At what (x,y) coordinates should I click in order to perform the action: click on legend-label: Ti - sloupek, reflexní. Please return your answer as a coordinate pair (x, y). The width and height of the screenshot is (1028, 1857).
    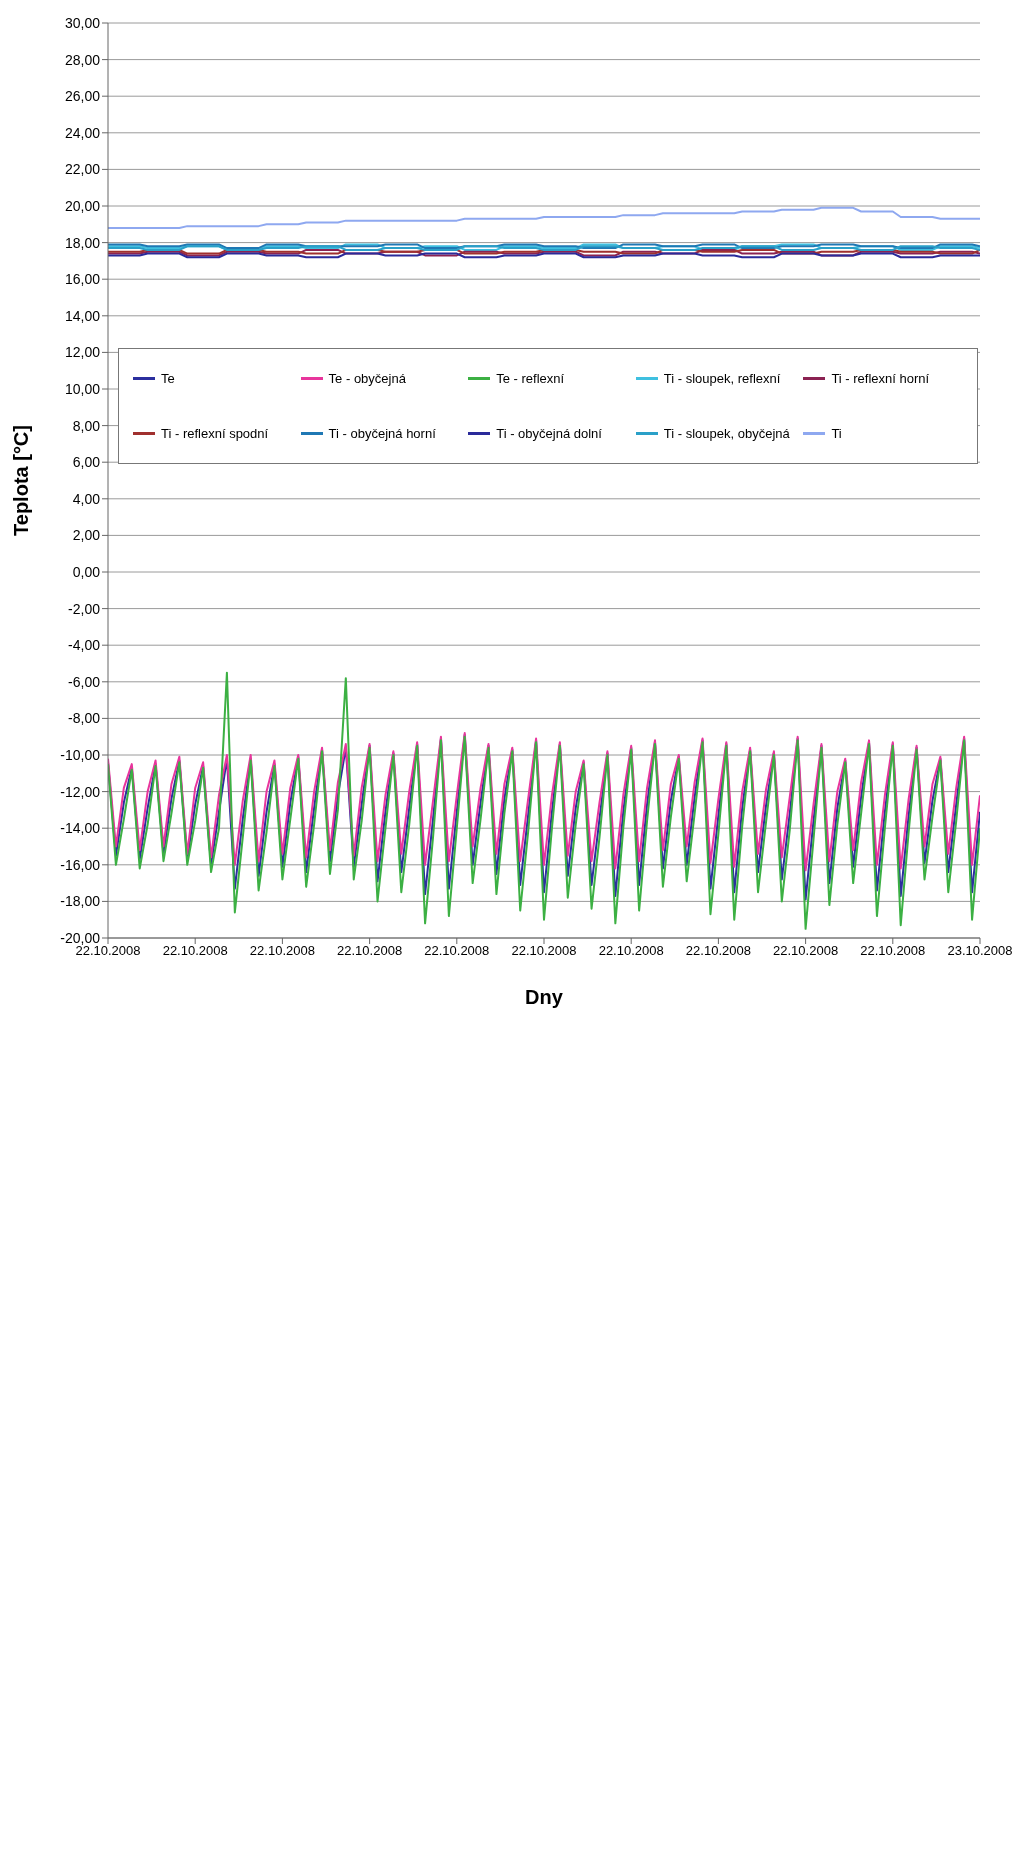
    Looking at the image, I should click on (722, 378).